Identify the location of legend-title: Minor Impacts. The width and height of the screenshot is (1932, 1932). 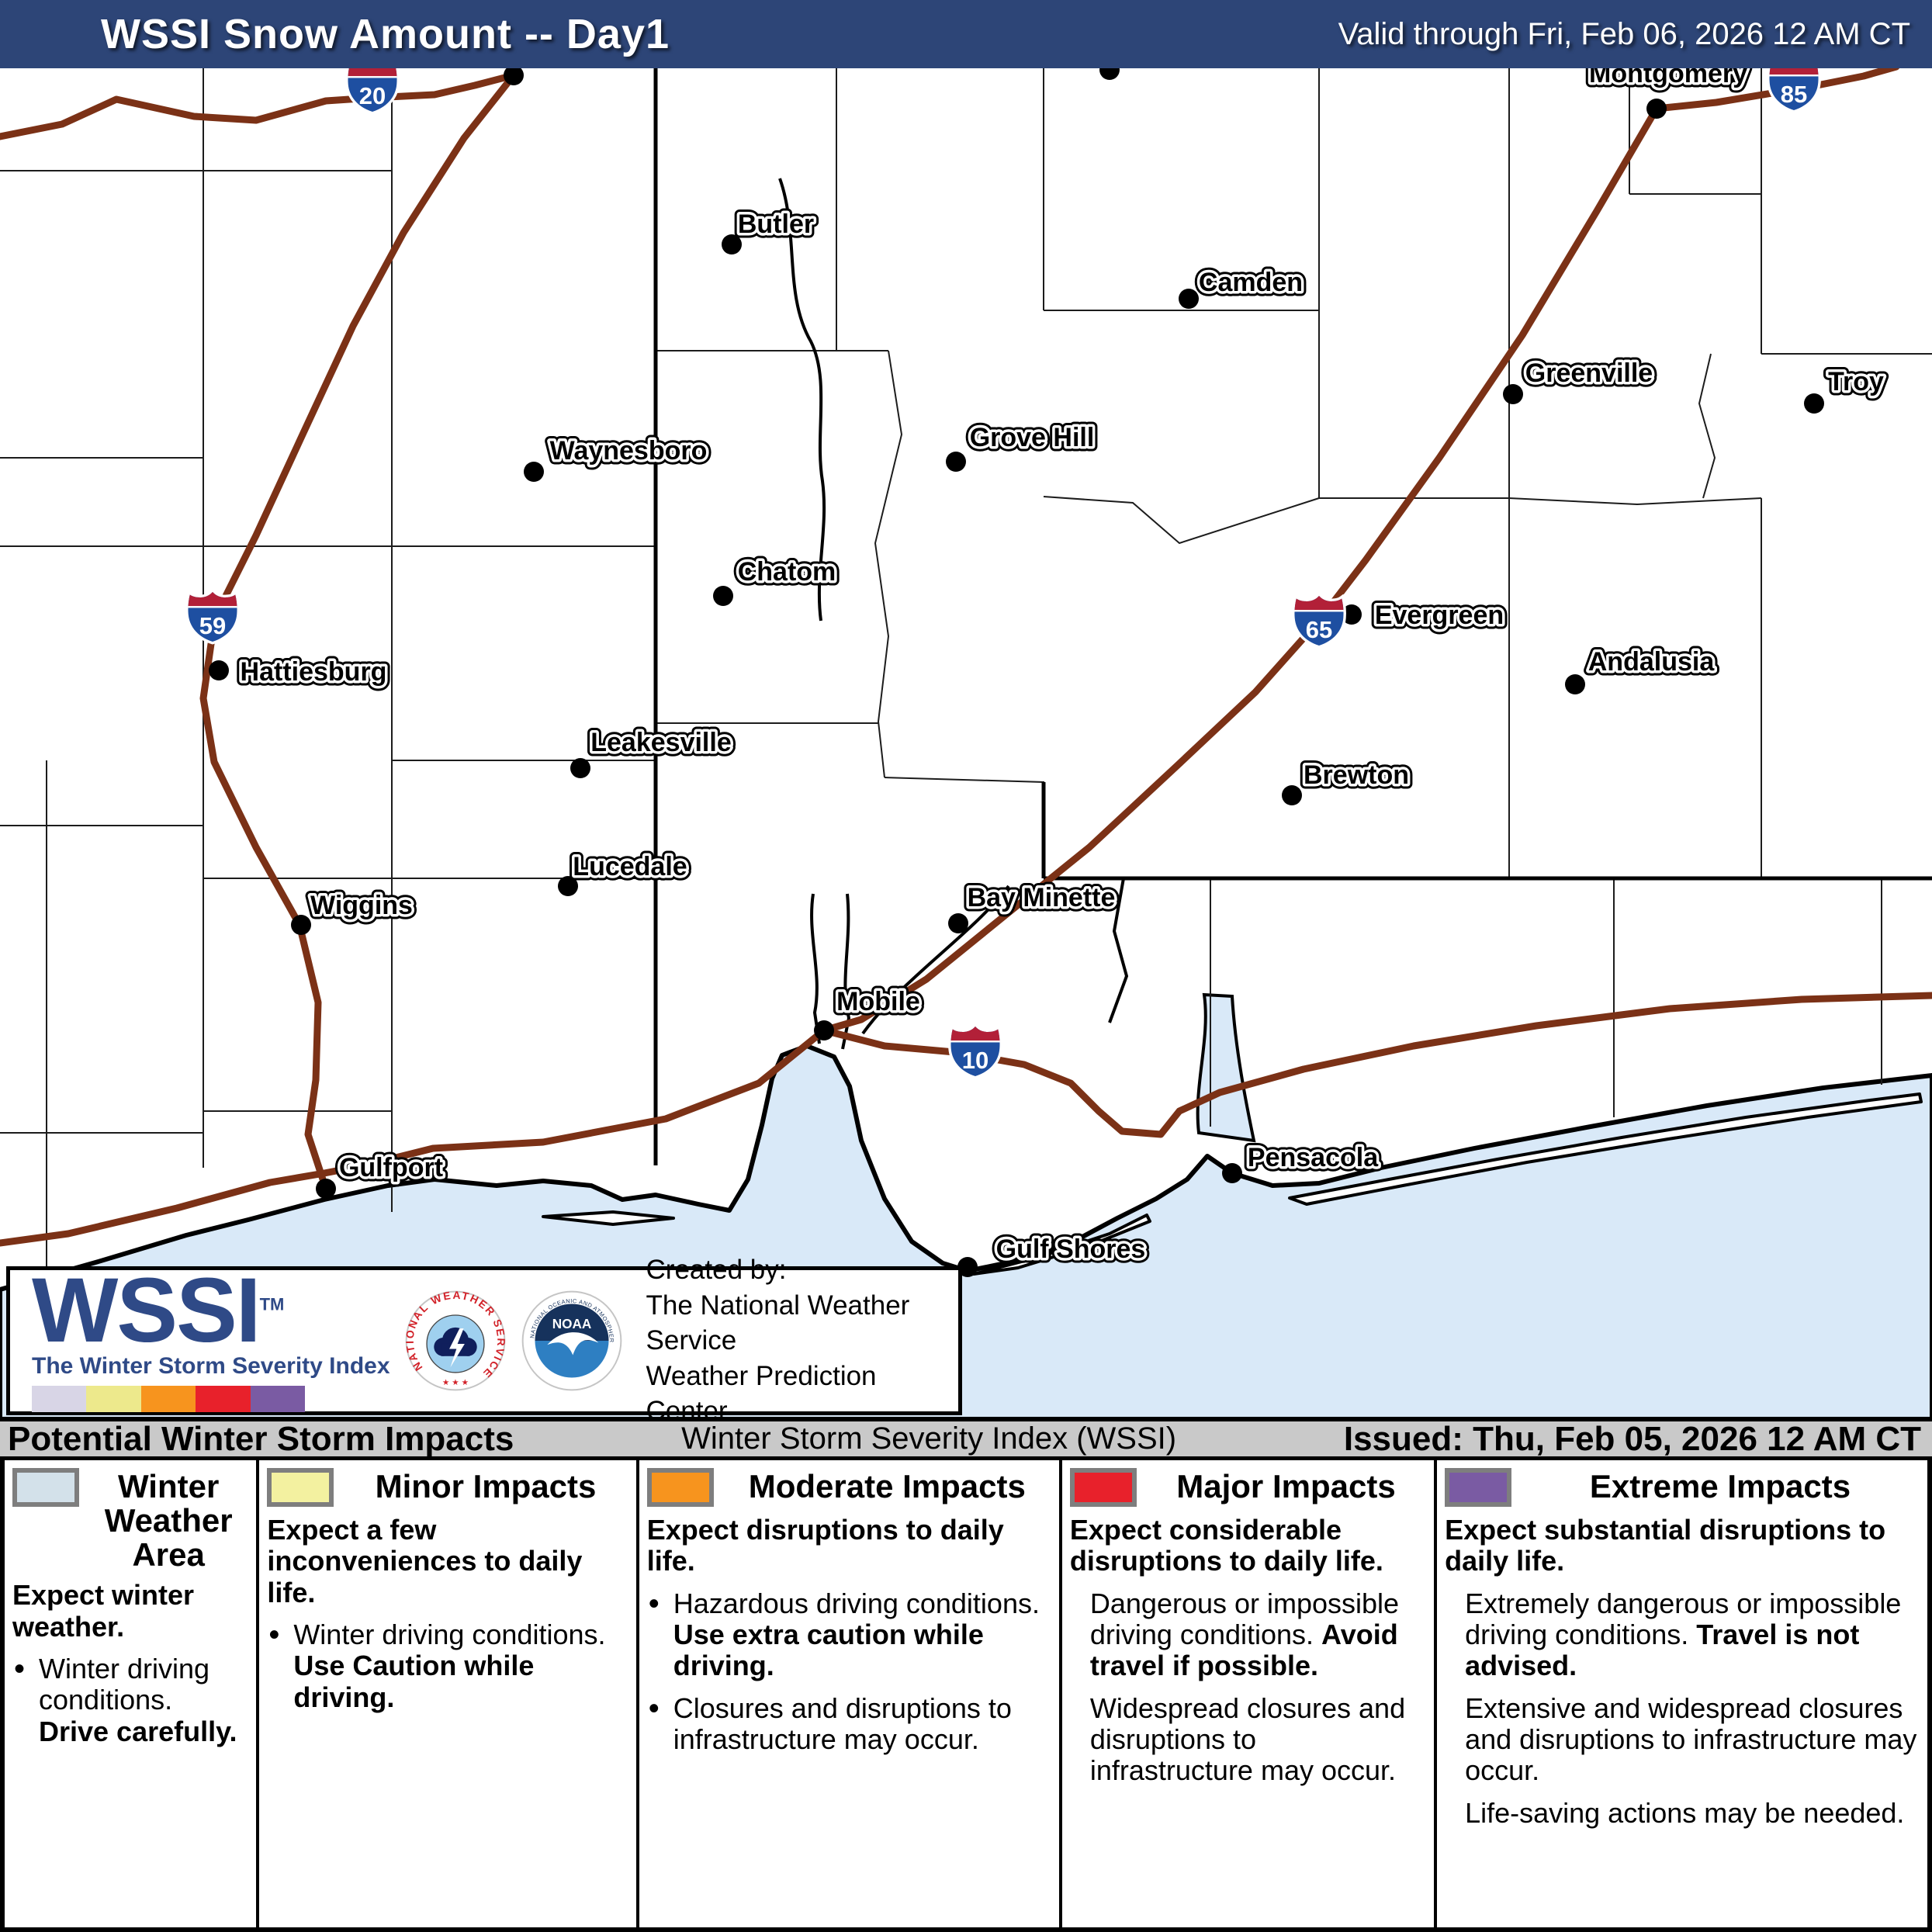
(486, 1486).